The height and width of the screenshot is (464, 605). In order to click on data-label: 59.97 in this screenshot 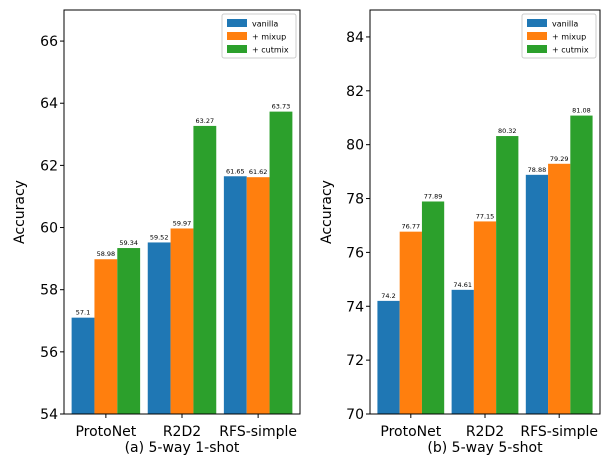, I will do `click(182, 223)`.